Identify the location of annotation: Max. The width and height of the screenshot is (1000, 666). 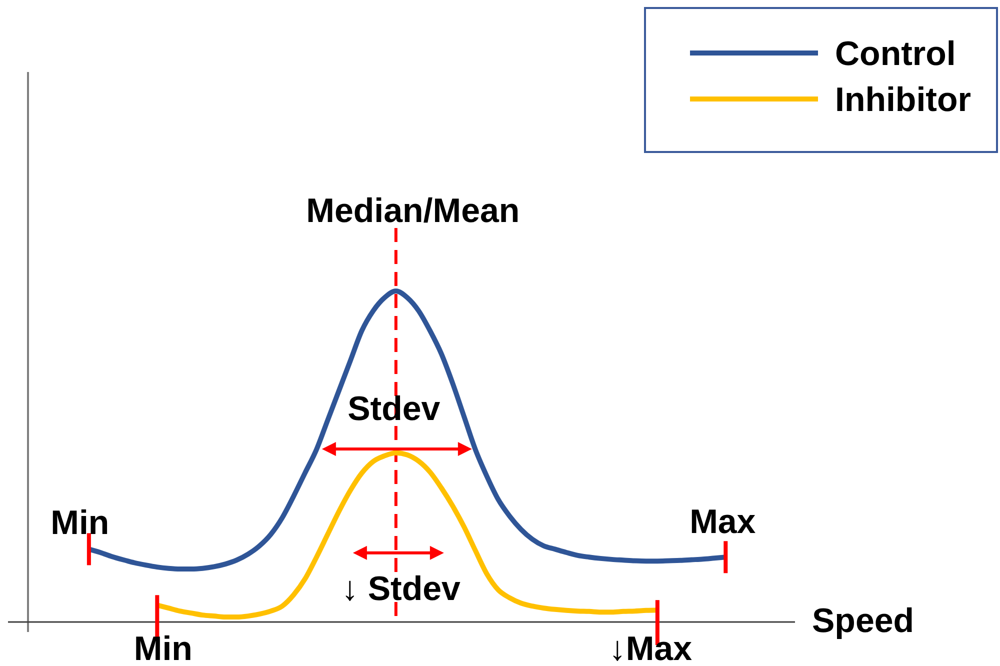
(723, 522).